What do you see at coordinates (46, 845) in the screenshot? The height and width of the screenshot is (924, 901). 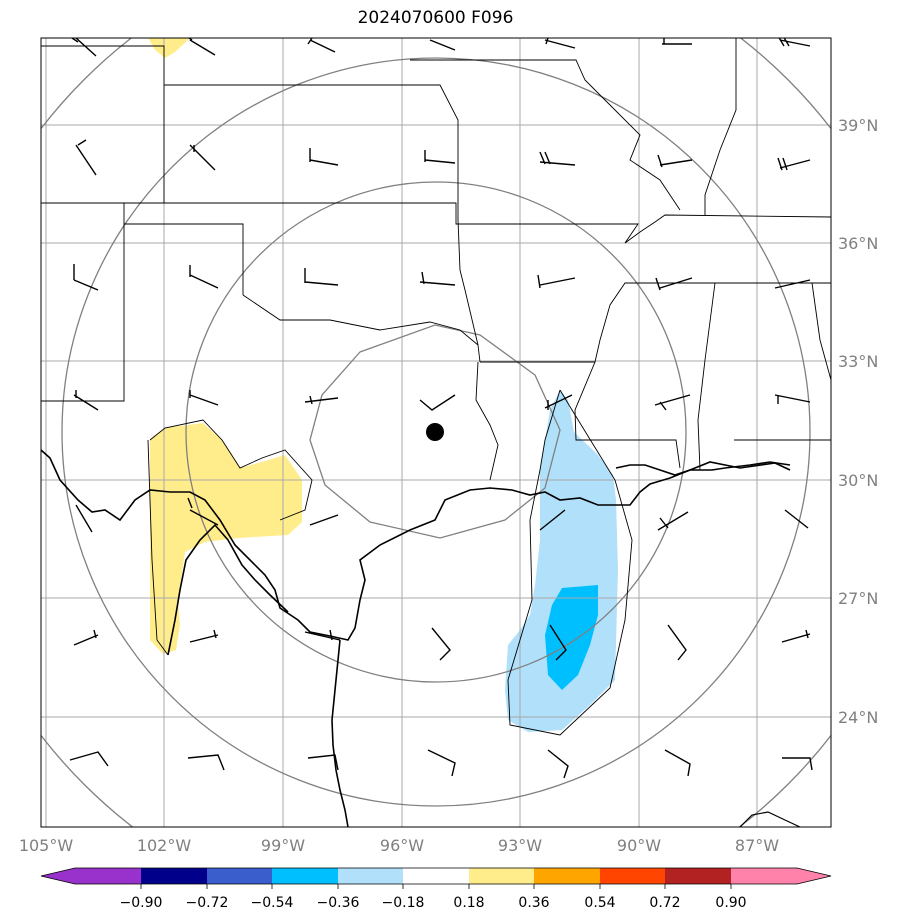 I see `lon-label: 105°W` at bounding box center [46, 845].